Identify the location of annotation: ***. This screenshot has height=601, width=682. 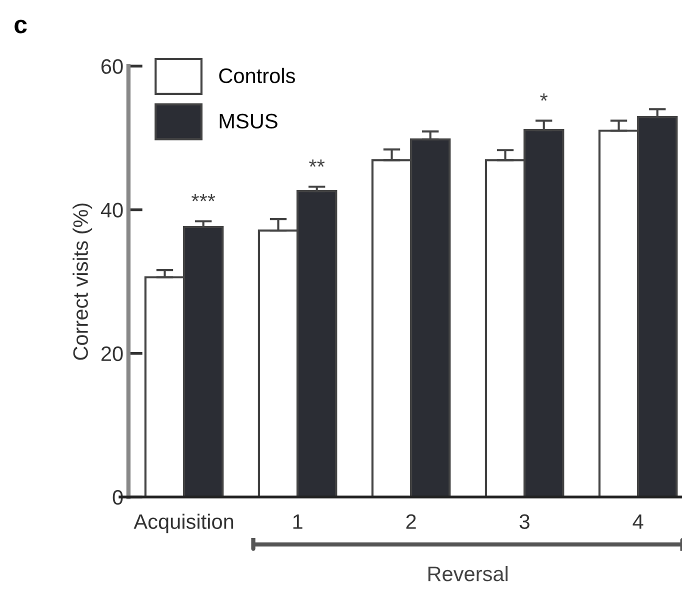
(204, 198).